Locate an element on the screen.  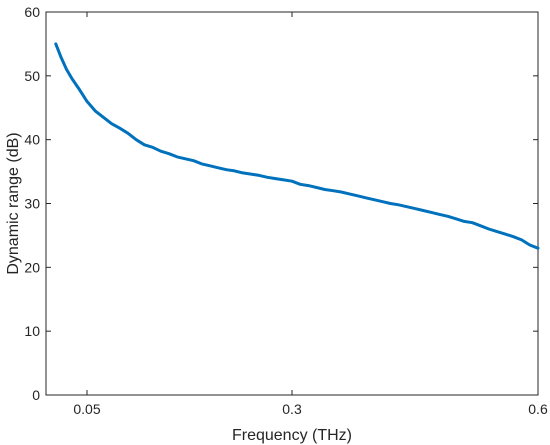
x-axis-label: Frequency (THz) is located at coordinates (292, 435).